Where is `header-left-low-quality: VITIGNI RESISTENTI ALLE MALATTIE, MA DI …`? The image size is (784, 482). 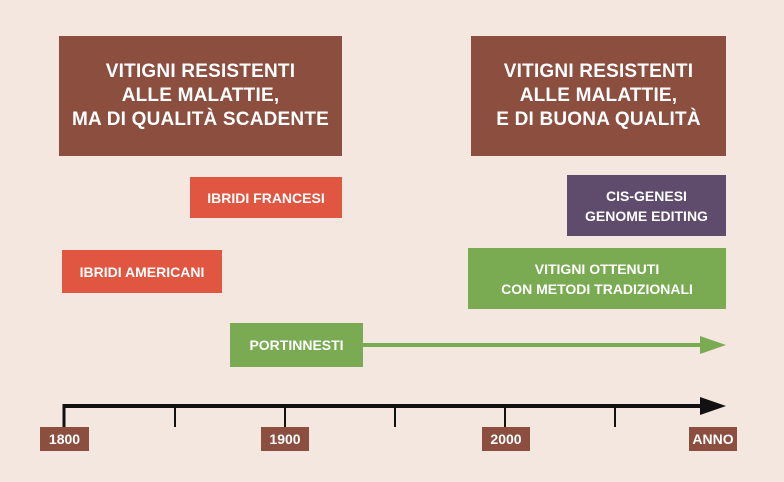 header-left-low-quality: VITIGNI RESISTENTI ALLE MALATTIE, MA DI … is located at coordinates (200, 96).